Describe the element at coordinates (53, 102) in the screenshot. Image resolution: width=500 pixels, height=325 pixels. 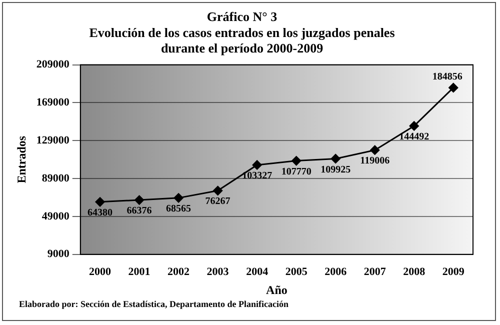
I see `y-tick-label: 169000` at that location.